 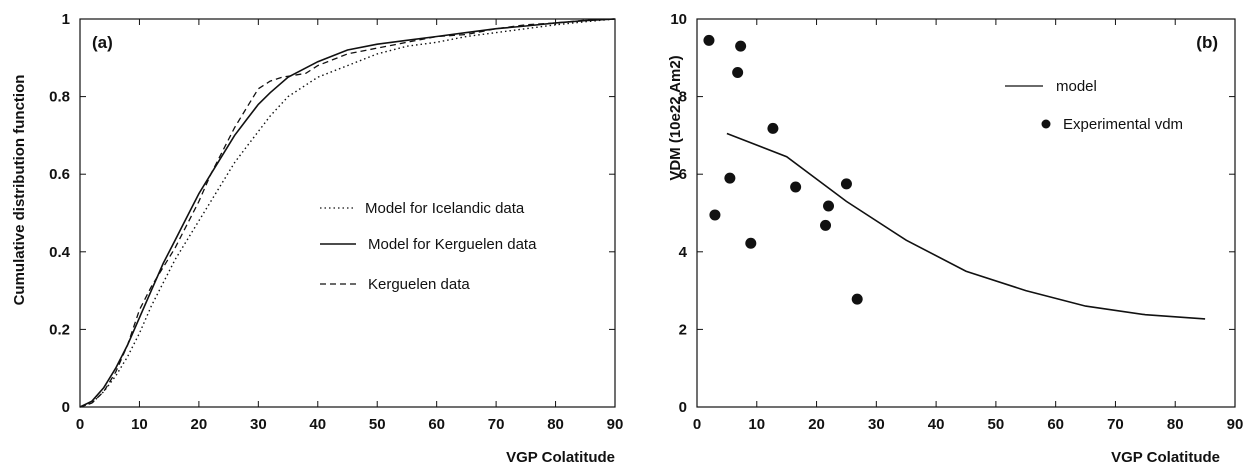 What do you see at coordinates (1076, 86) in the screenshot?
I see `legend-label-model: model` at bounding box center [1076, 86].